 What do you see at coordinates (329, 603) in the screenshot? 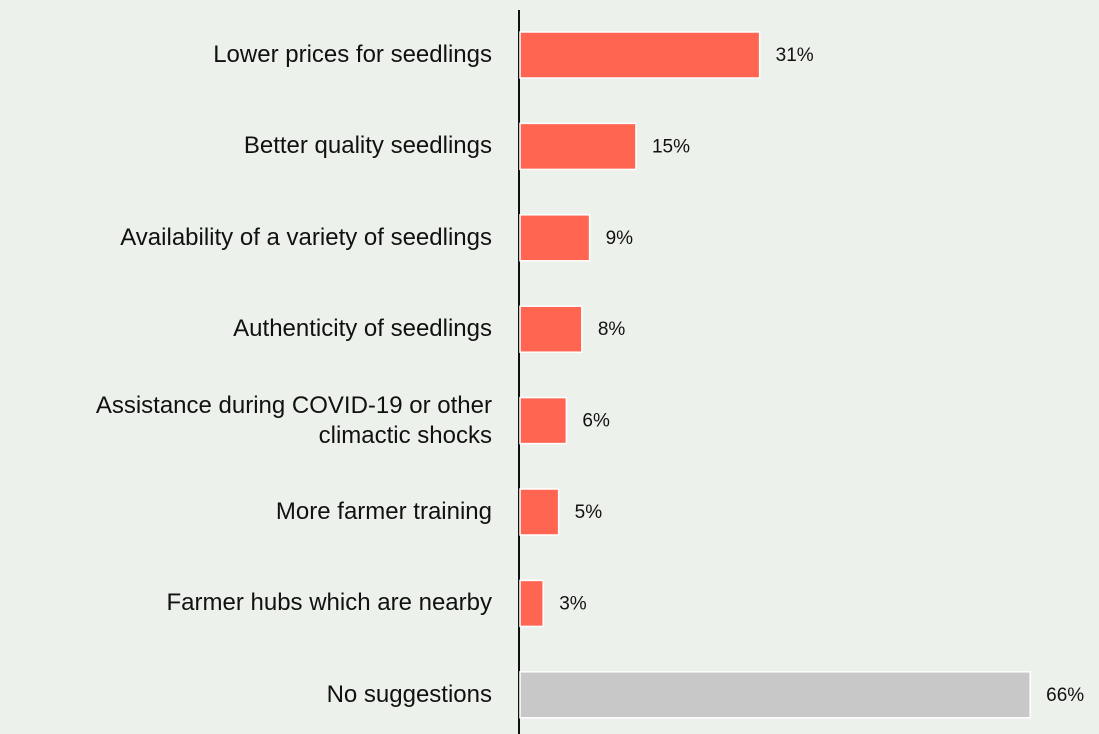
I see `category-label: Farmer hubs which are nearby` at bounding box center [329, 603].